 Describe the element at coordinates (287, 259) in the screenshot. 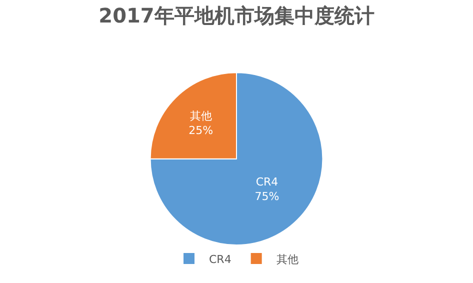

I see `legend-label: 其他` at that location.